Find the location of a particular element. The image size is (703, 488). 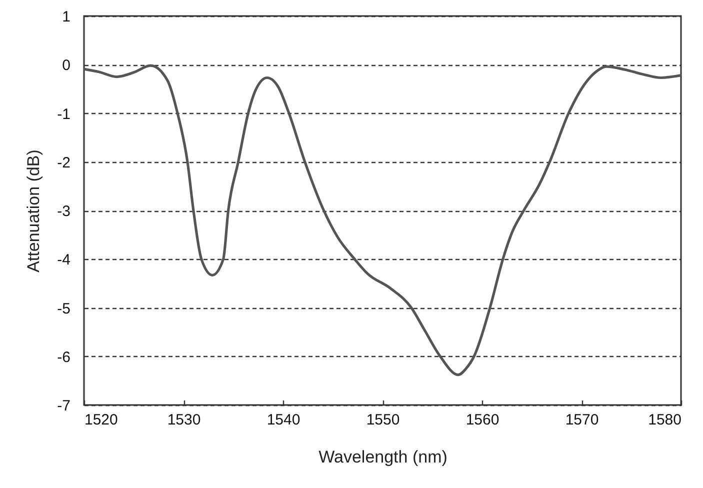

y-axis-title: Attenuation (dB) is located at coordinates (34, 211).